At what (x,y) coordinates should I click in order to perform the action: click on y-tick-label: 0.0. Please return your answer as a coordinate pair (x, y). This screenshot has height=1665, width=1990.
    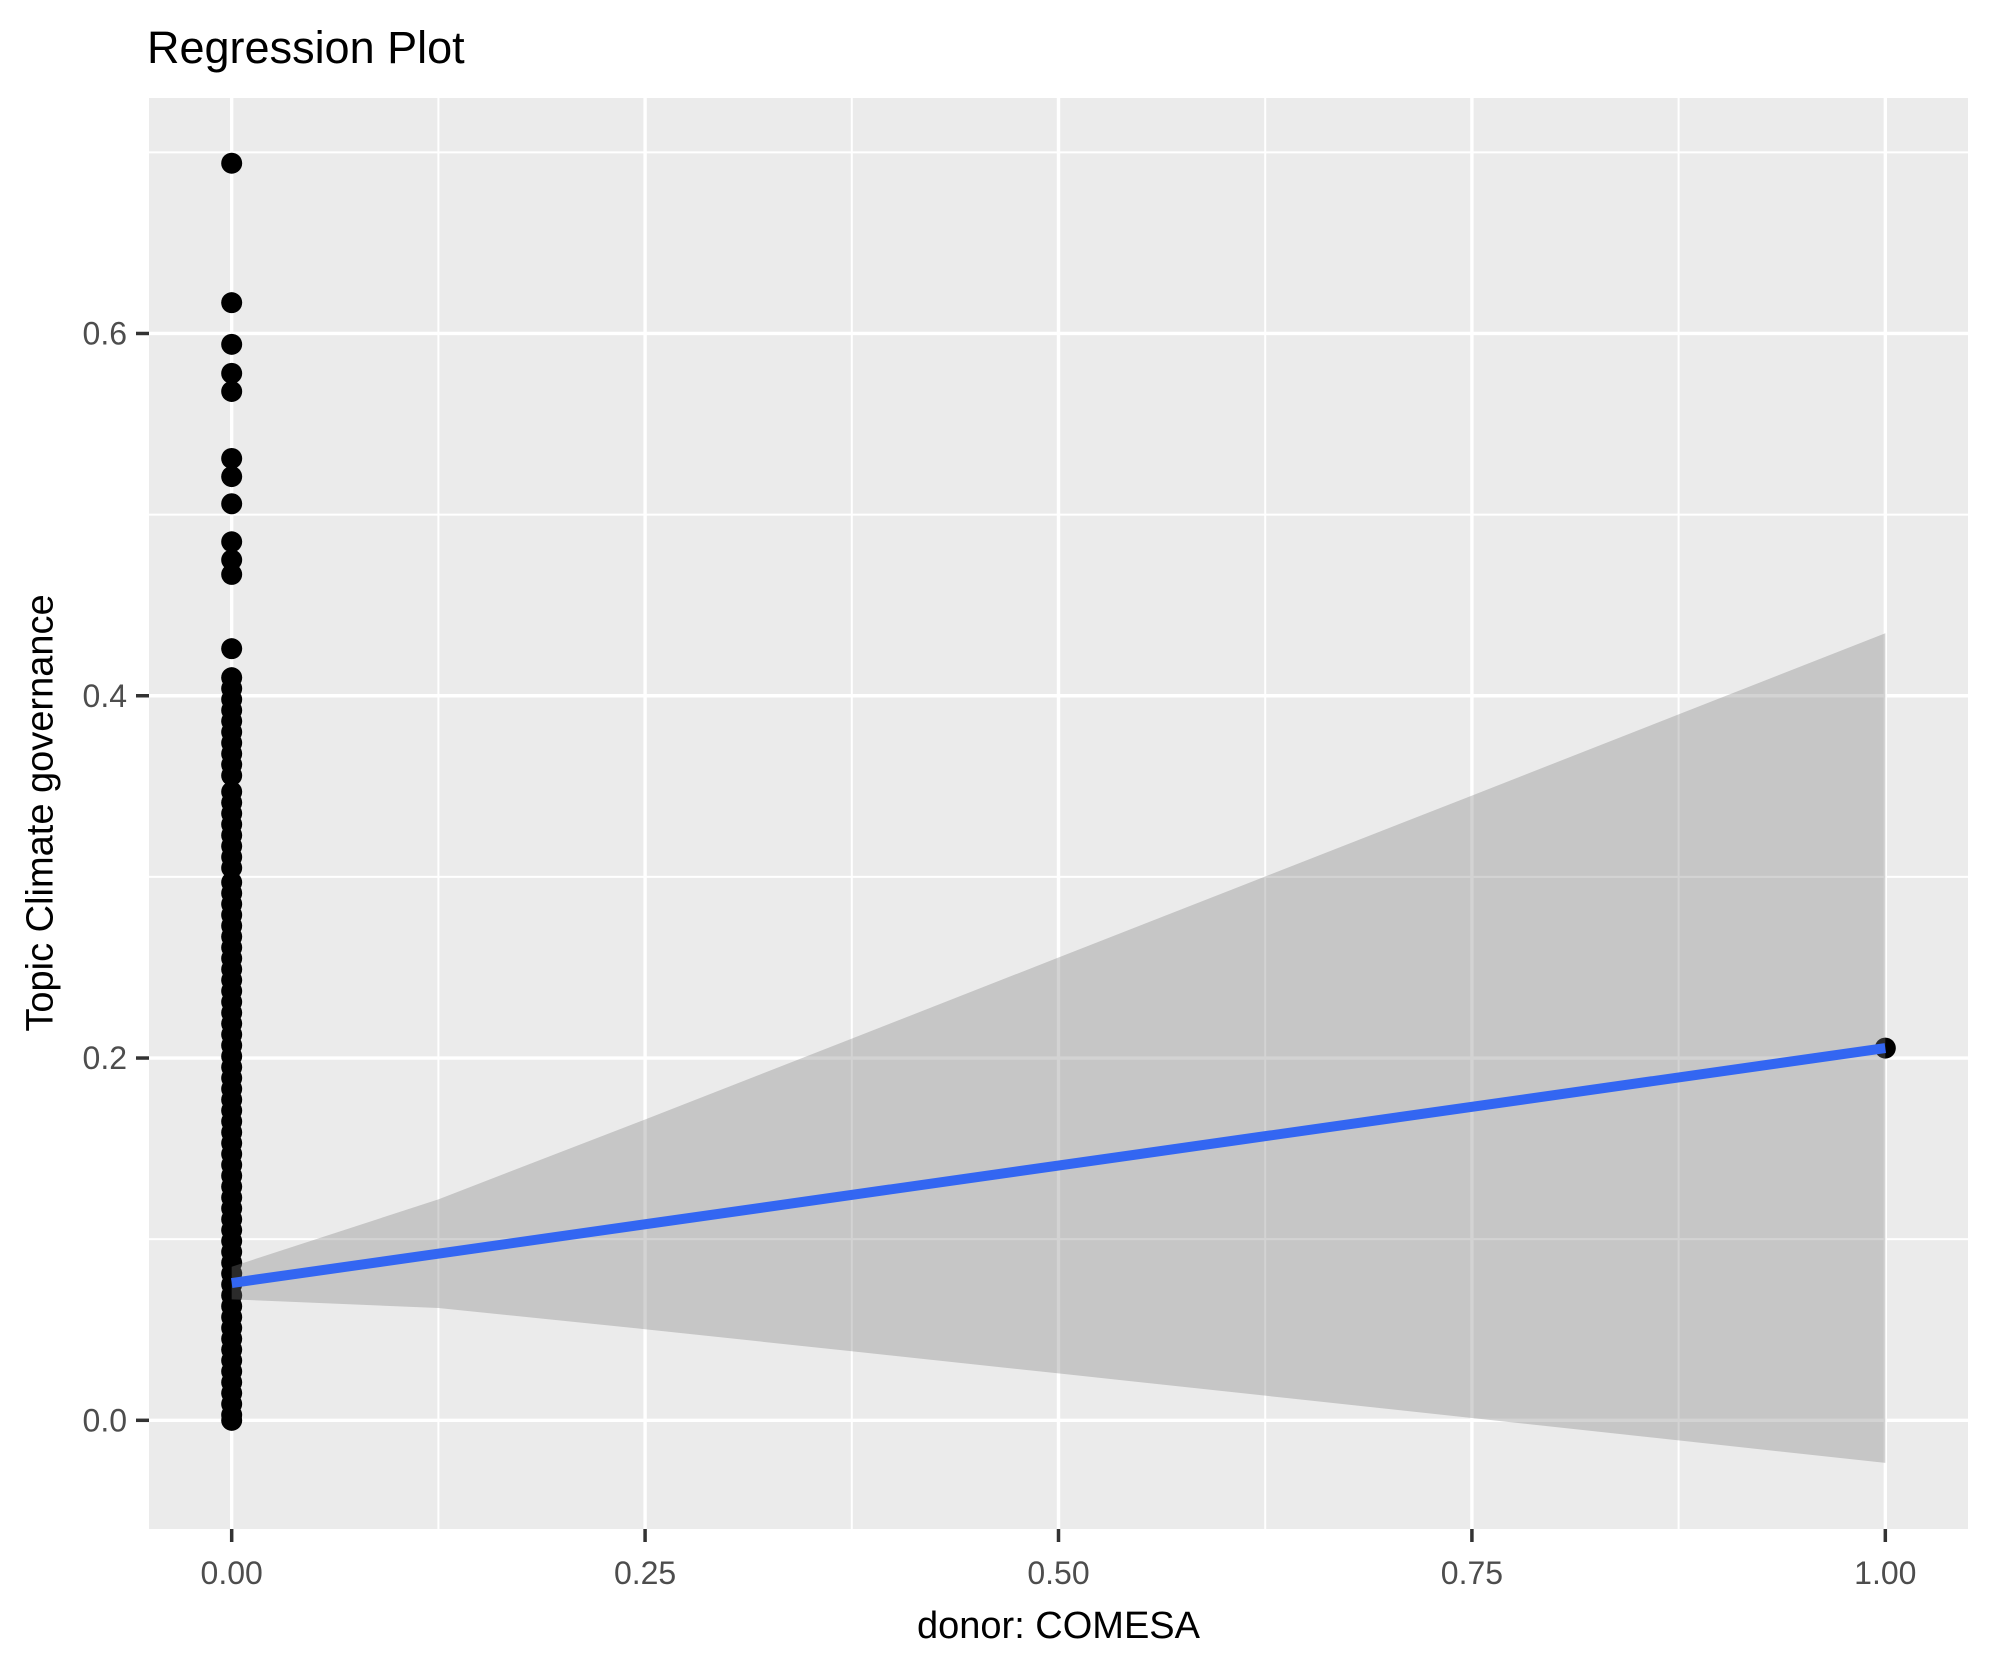
    Looking at the image, I should click on (105, 1420).